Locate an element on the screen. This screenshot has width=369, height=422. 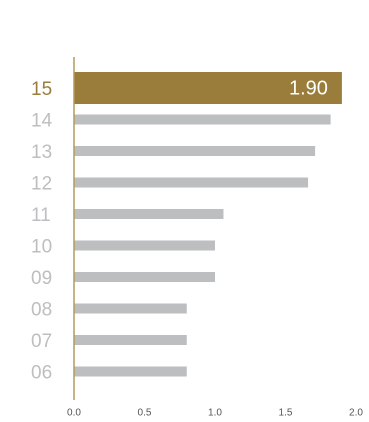
x-tick-label: 2.0 is located at coordinates (356, 413).